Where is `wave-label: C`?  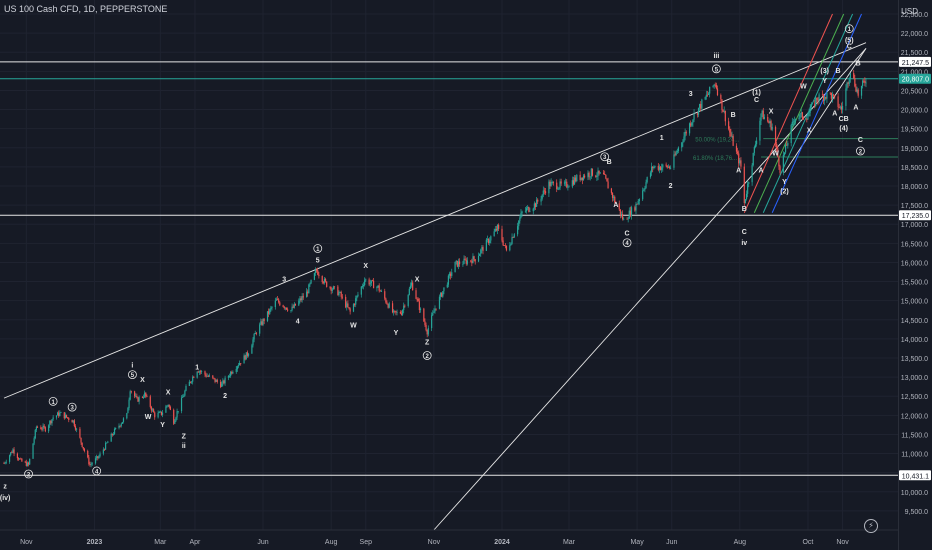 wave-label: C is located at coordinates (744, 232).